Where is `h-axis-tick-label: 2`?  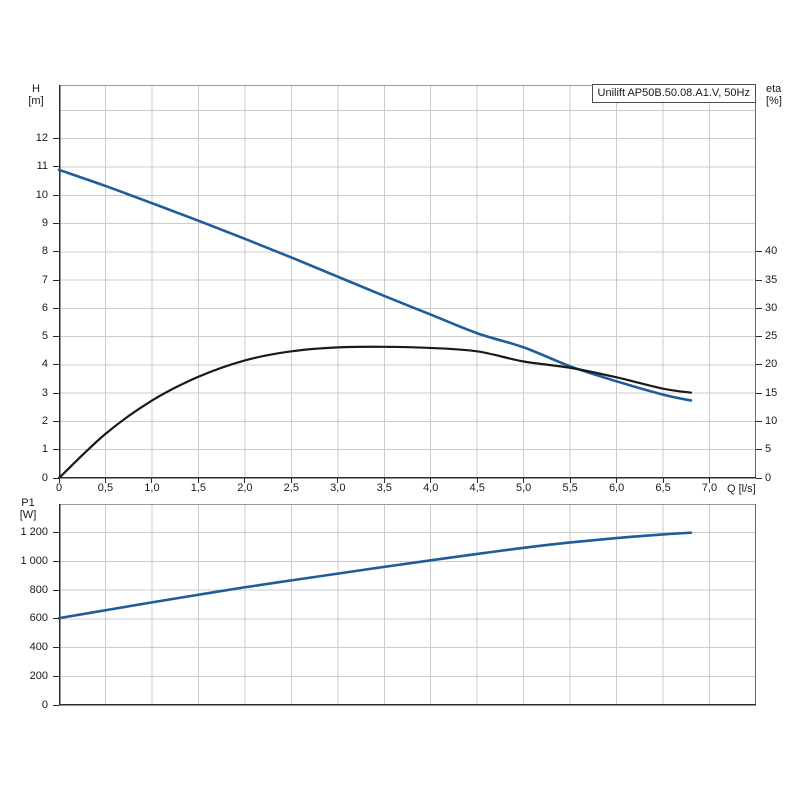 h-axis-tick-label: 2 is located at coordinates (44, 420).